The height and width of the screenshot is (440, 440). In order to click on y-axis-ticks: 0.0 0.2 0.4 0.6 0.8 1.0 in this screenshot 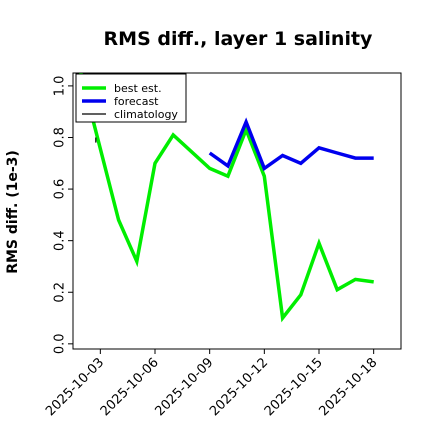, I will do `click(63, 215)`.